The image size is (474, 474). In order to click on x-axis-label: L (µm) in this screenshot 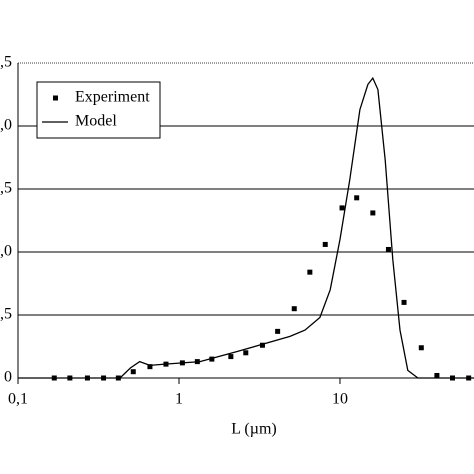, I will do `click(254, 429)`.